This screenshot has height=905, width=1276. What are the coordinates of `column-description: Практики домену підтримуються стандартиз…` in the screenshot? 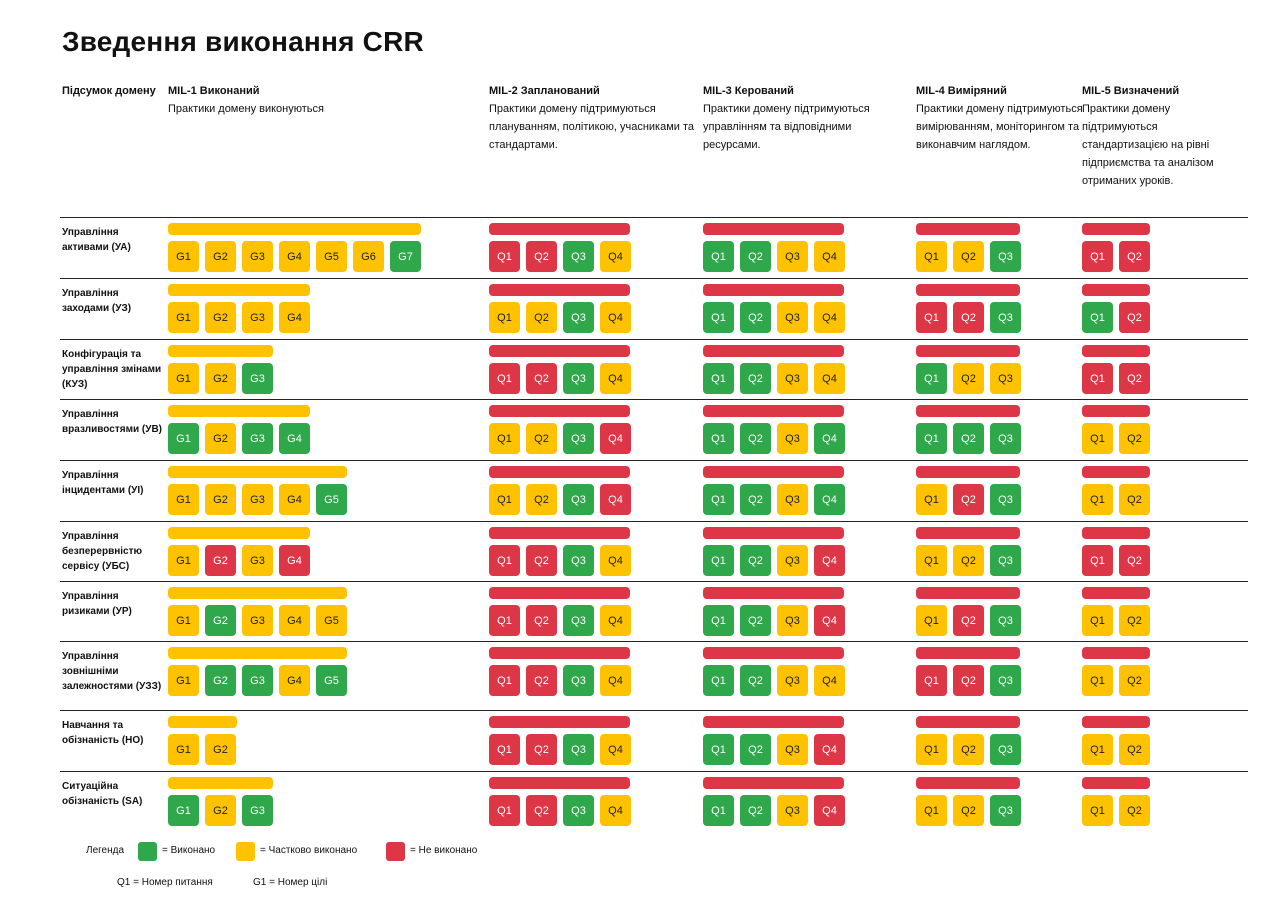 It's located at (1148, 145).